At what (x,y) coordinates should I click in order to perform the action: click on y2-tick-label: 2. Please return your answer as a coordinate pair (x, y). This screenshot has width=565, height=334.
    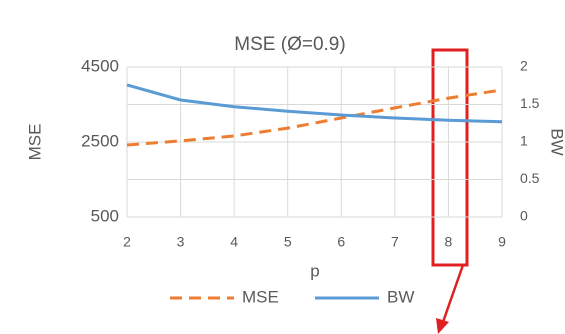
    Looking at the image, I should click on (524, 66).